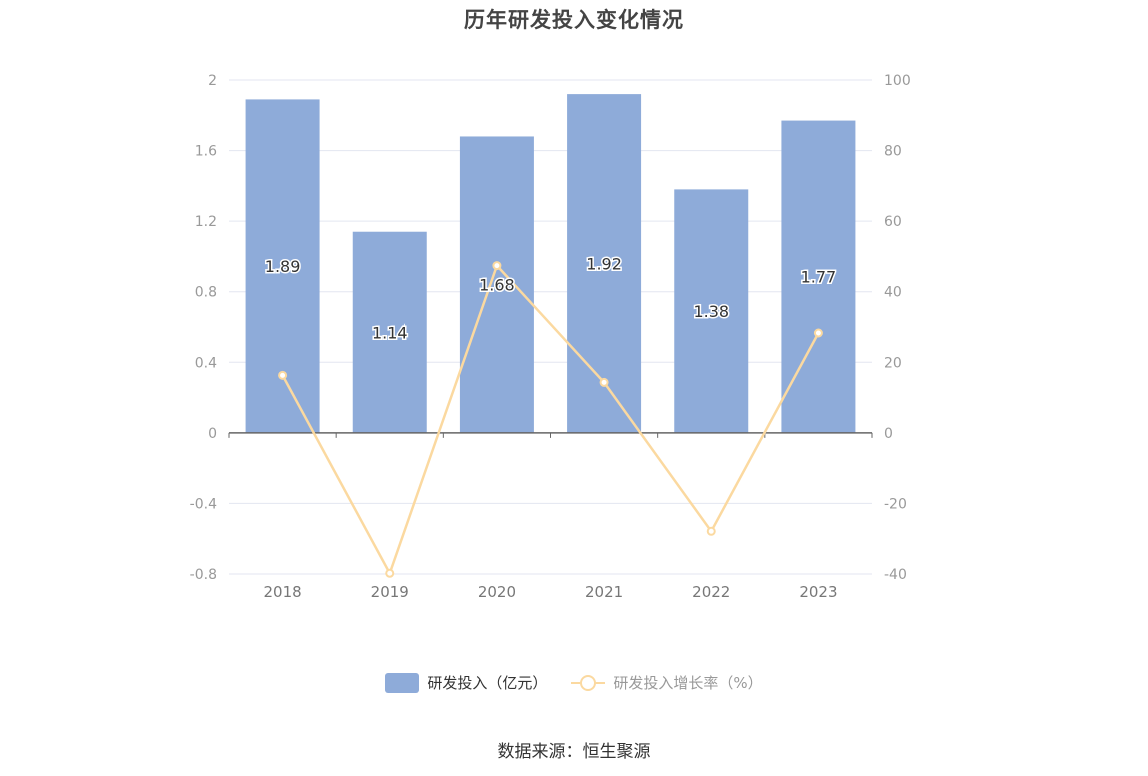  Describe the element at coordinates (893, 363) in the screenshot. I see `y-right-tick-label: 20` at that location.